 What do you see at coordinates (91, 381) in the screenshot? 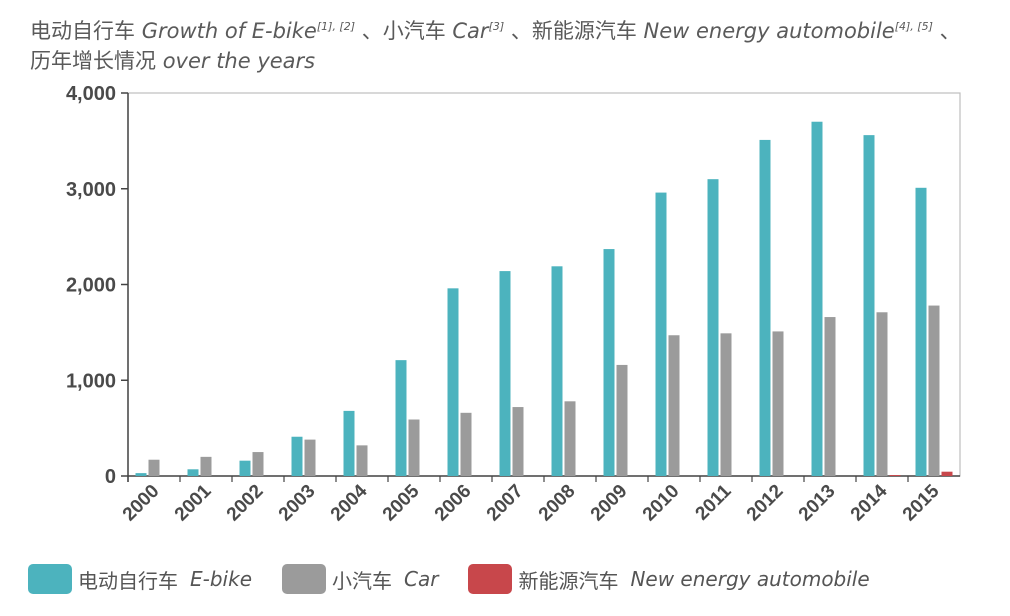
I see `y-tick-label: 1,000` at bounding box center [91, 381].